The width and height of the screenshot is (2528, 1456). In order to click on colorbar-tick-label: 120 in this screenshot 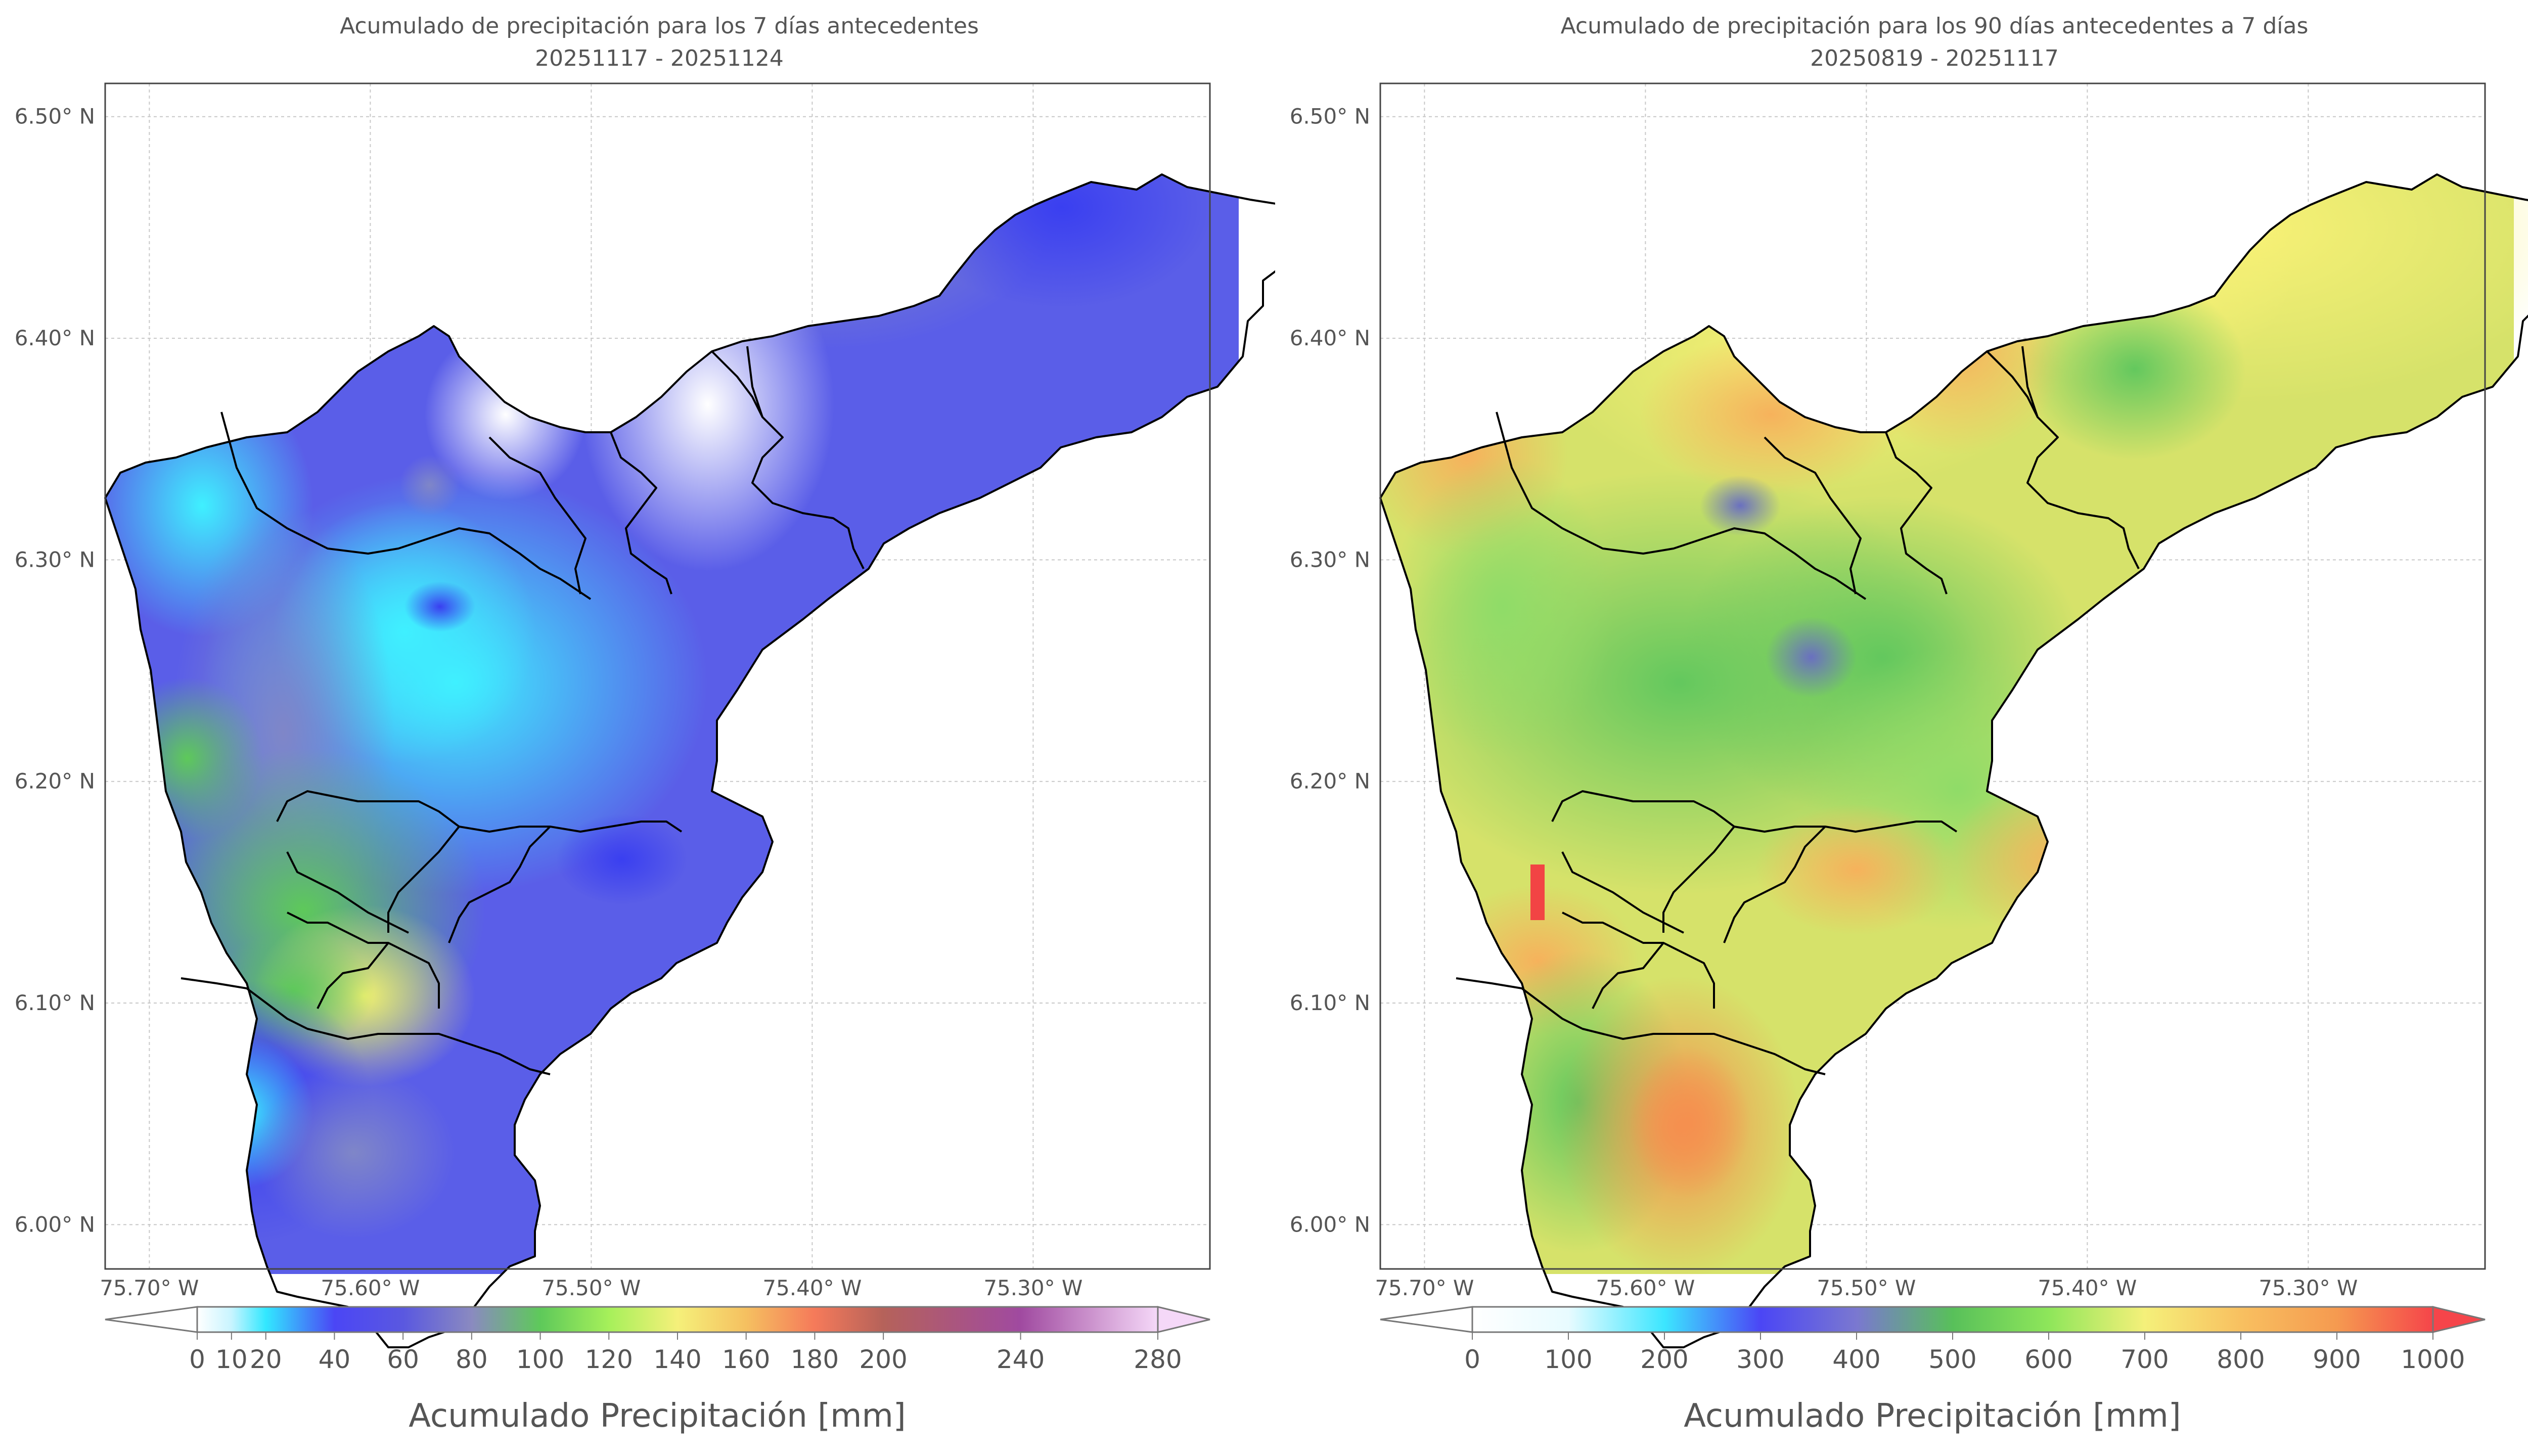, I will do `click(609, 1359)`.